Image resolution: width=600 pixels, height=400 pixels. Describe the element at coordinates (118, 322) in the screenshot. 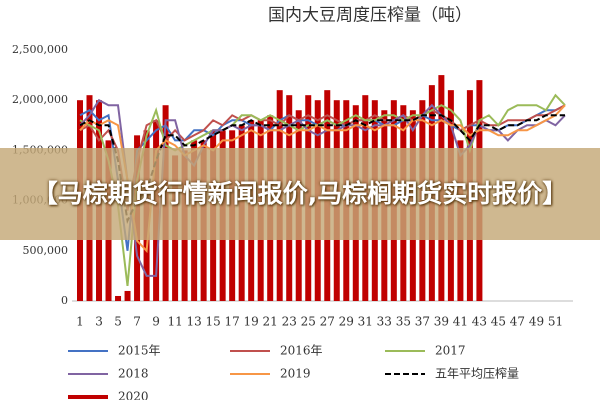

I see `x-tick-label: 5` at that location.